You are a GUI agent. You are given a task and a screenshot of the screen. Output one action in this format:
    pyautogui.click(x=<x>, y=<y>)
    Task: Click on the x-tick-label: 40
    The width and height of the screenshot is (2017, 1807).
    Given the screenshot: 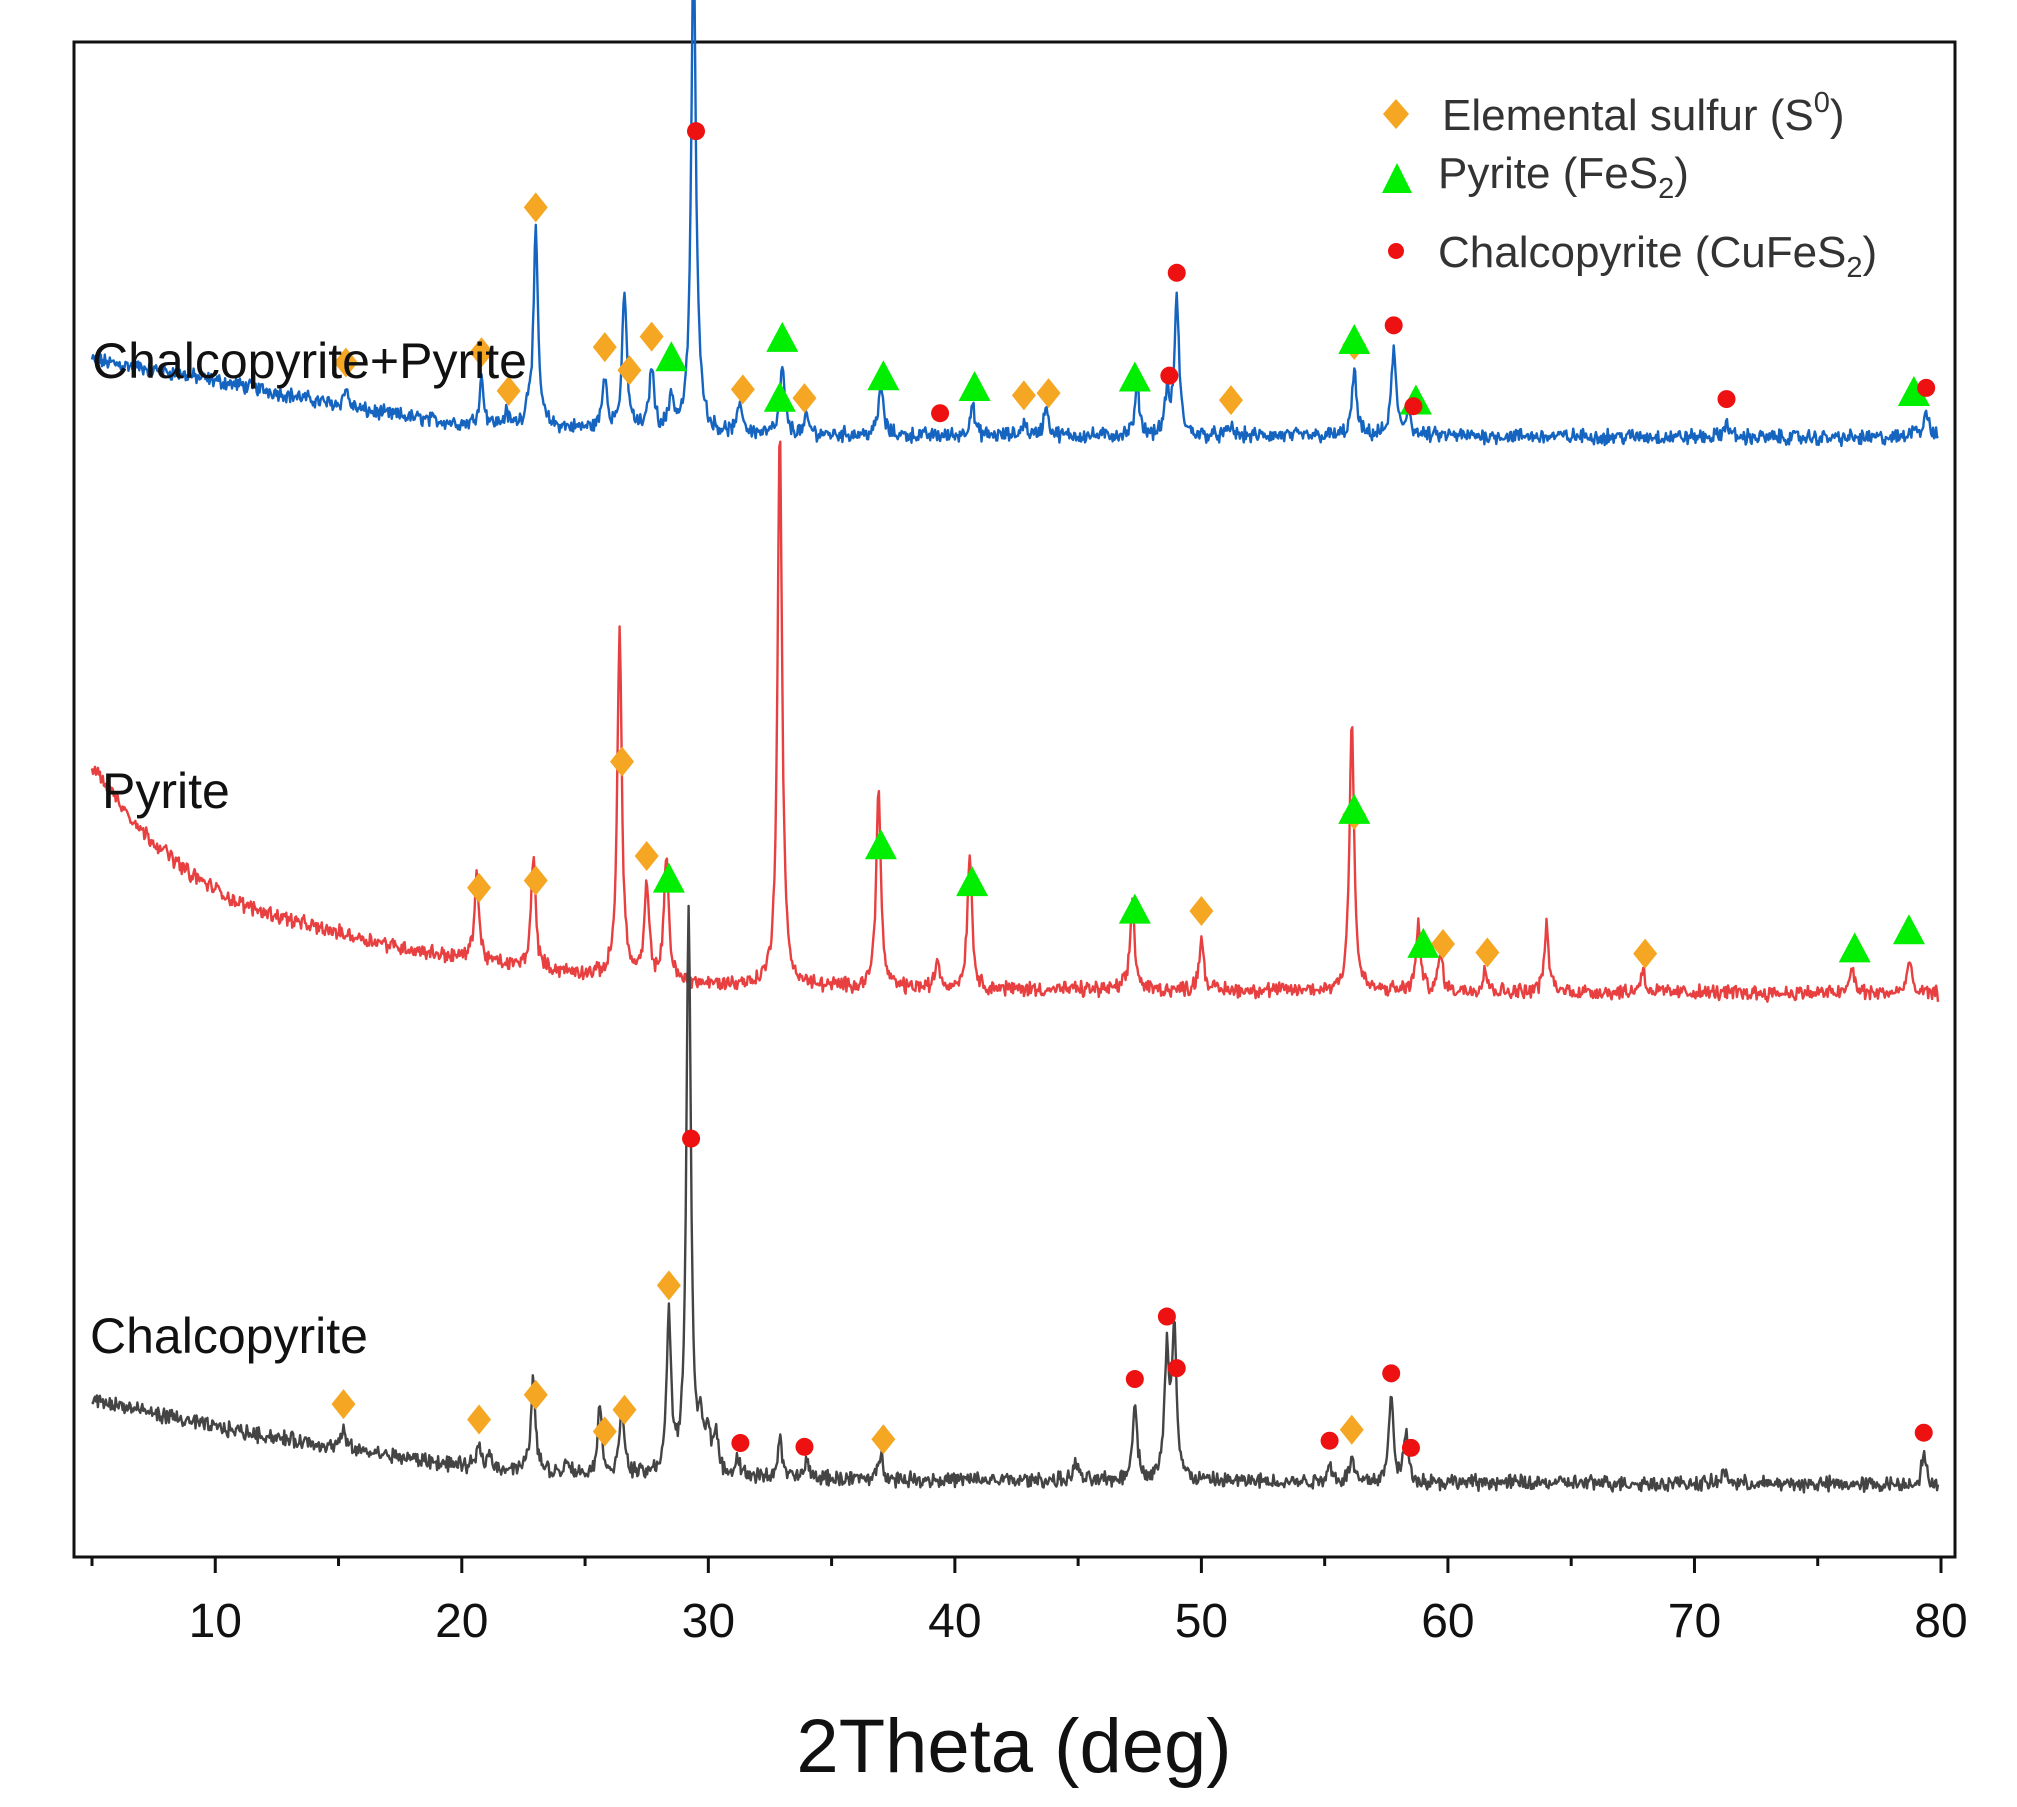 What is the action you would take?
    pyautogui.click(x=954, y=1621)
    